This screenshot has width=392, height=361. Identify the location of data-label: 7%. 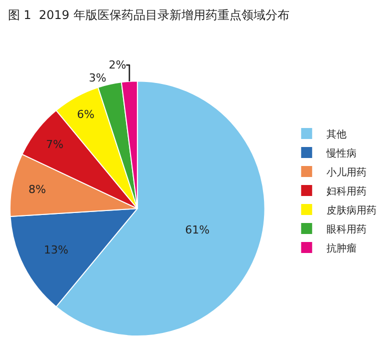
(55, 144).